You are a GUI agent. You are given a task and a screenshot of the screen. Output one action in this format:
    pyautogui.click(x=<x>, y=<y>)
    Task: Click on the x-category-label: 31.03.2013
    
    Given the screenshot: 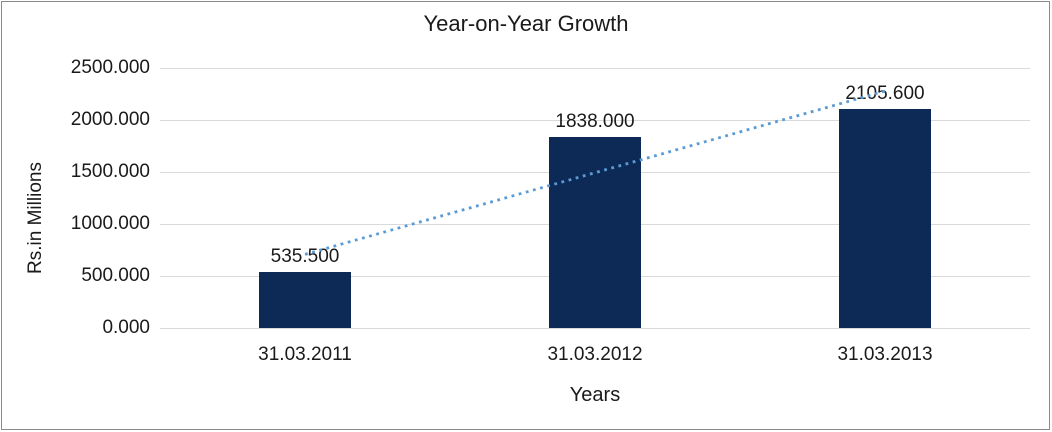 What is the action you would take?
    pyautogui.click(x=885, y=354)
    